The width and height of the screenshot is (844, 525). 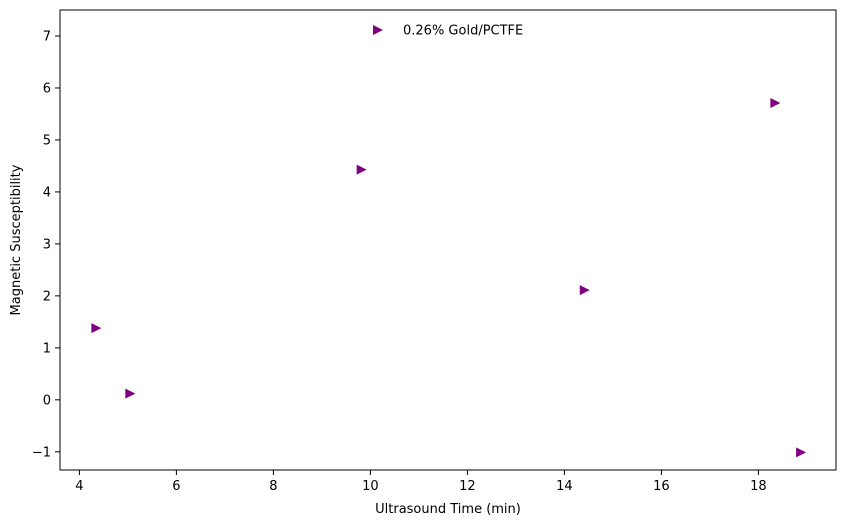 I want to click on x-tick-label: 12, so click(x=467, y=486).